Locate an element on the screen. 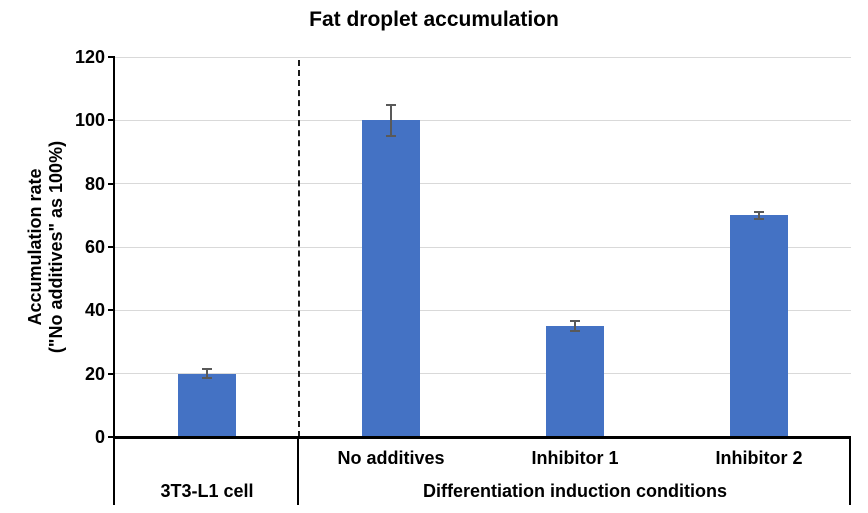 The image size is (868, 513). group-separator-dashed-line is located at coordinates (299, 248).